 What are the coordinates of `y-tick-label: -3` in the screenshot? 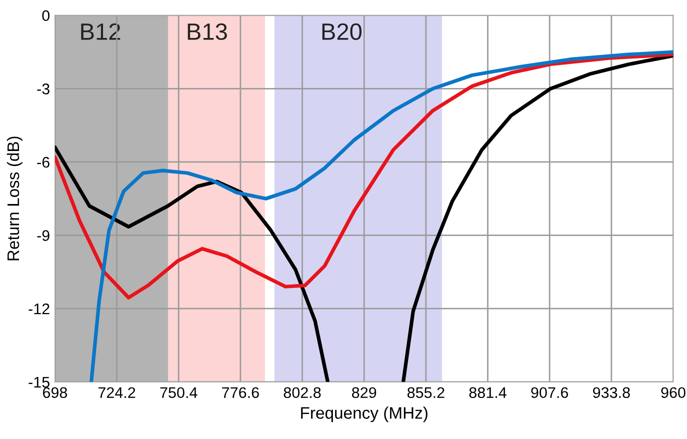 It's located at (43, 89).